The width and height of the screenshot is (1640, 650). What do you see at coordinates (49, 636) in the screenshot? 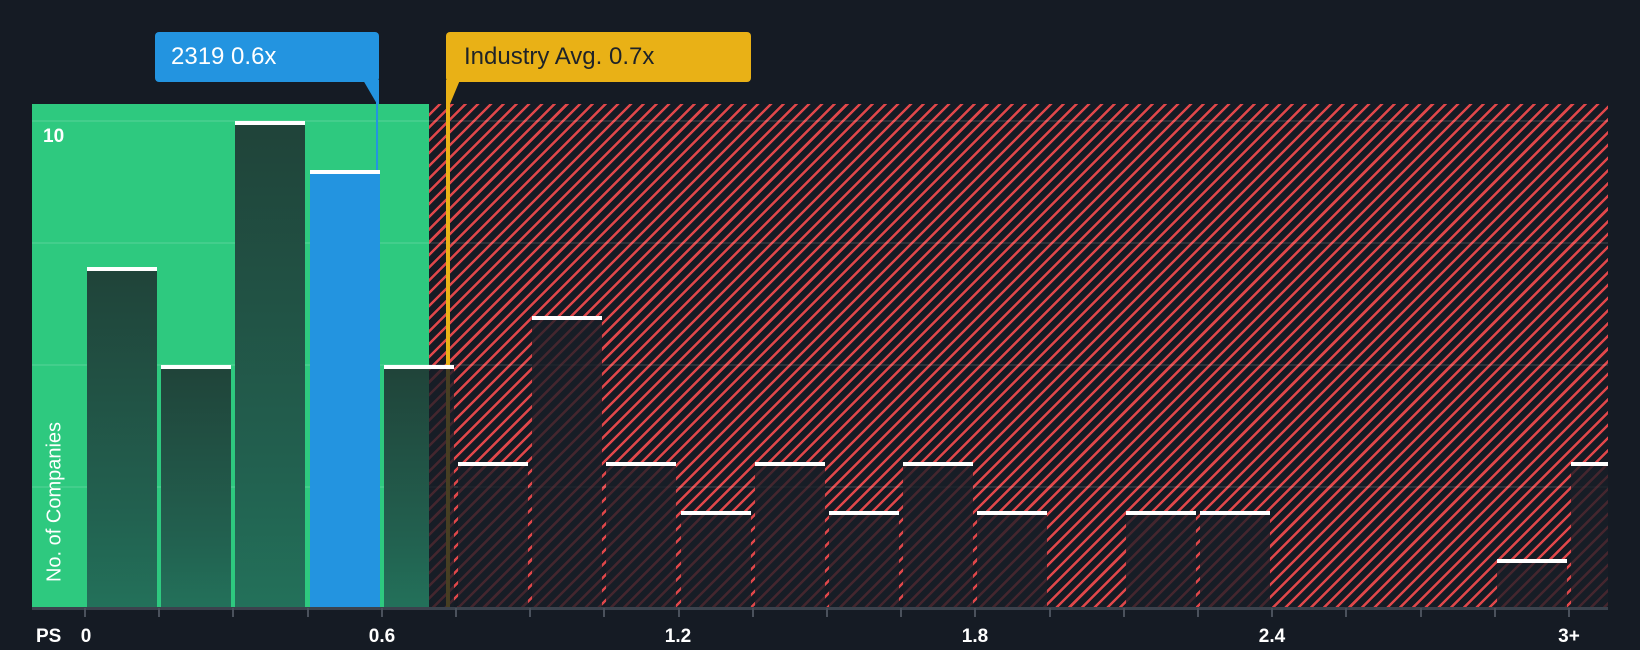
I see `x-axis-title: PS` at bounding box center [49, 636].